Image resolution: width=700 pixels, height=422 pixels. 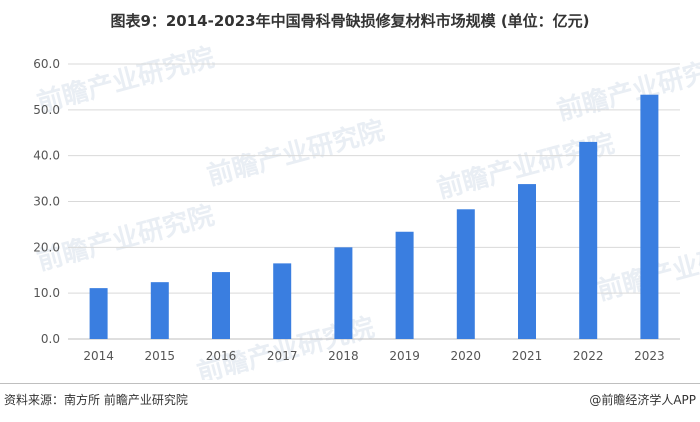 What do you see at coordinates (46, 156) in the screenshot?
I see `y-tick-label: 40.0` at bounding box center [46, 156].